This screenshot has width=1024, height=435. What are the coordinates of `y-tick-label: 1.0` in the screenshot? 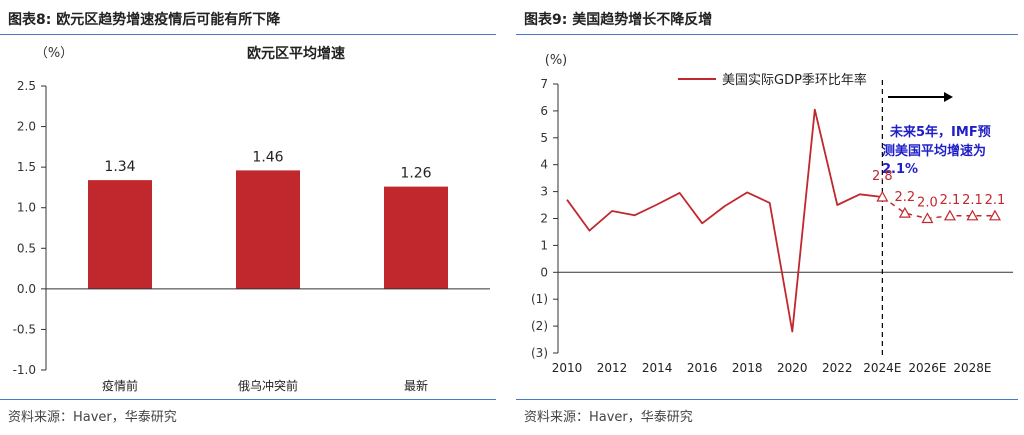 It's located at (26, 208).